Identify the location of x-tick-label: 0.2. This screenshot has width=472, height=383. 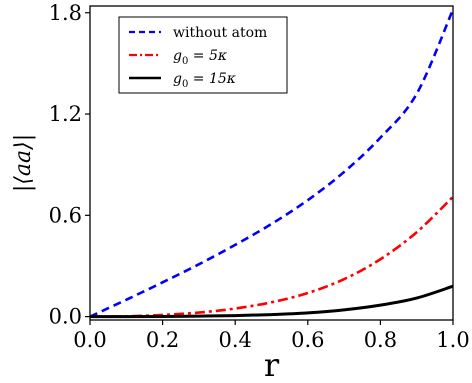
(162, 340).